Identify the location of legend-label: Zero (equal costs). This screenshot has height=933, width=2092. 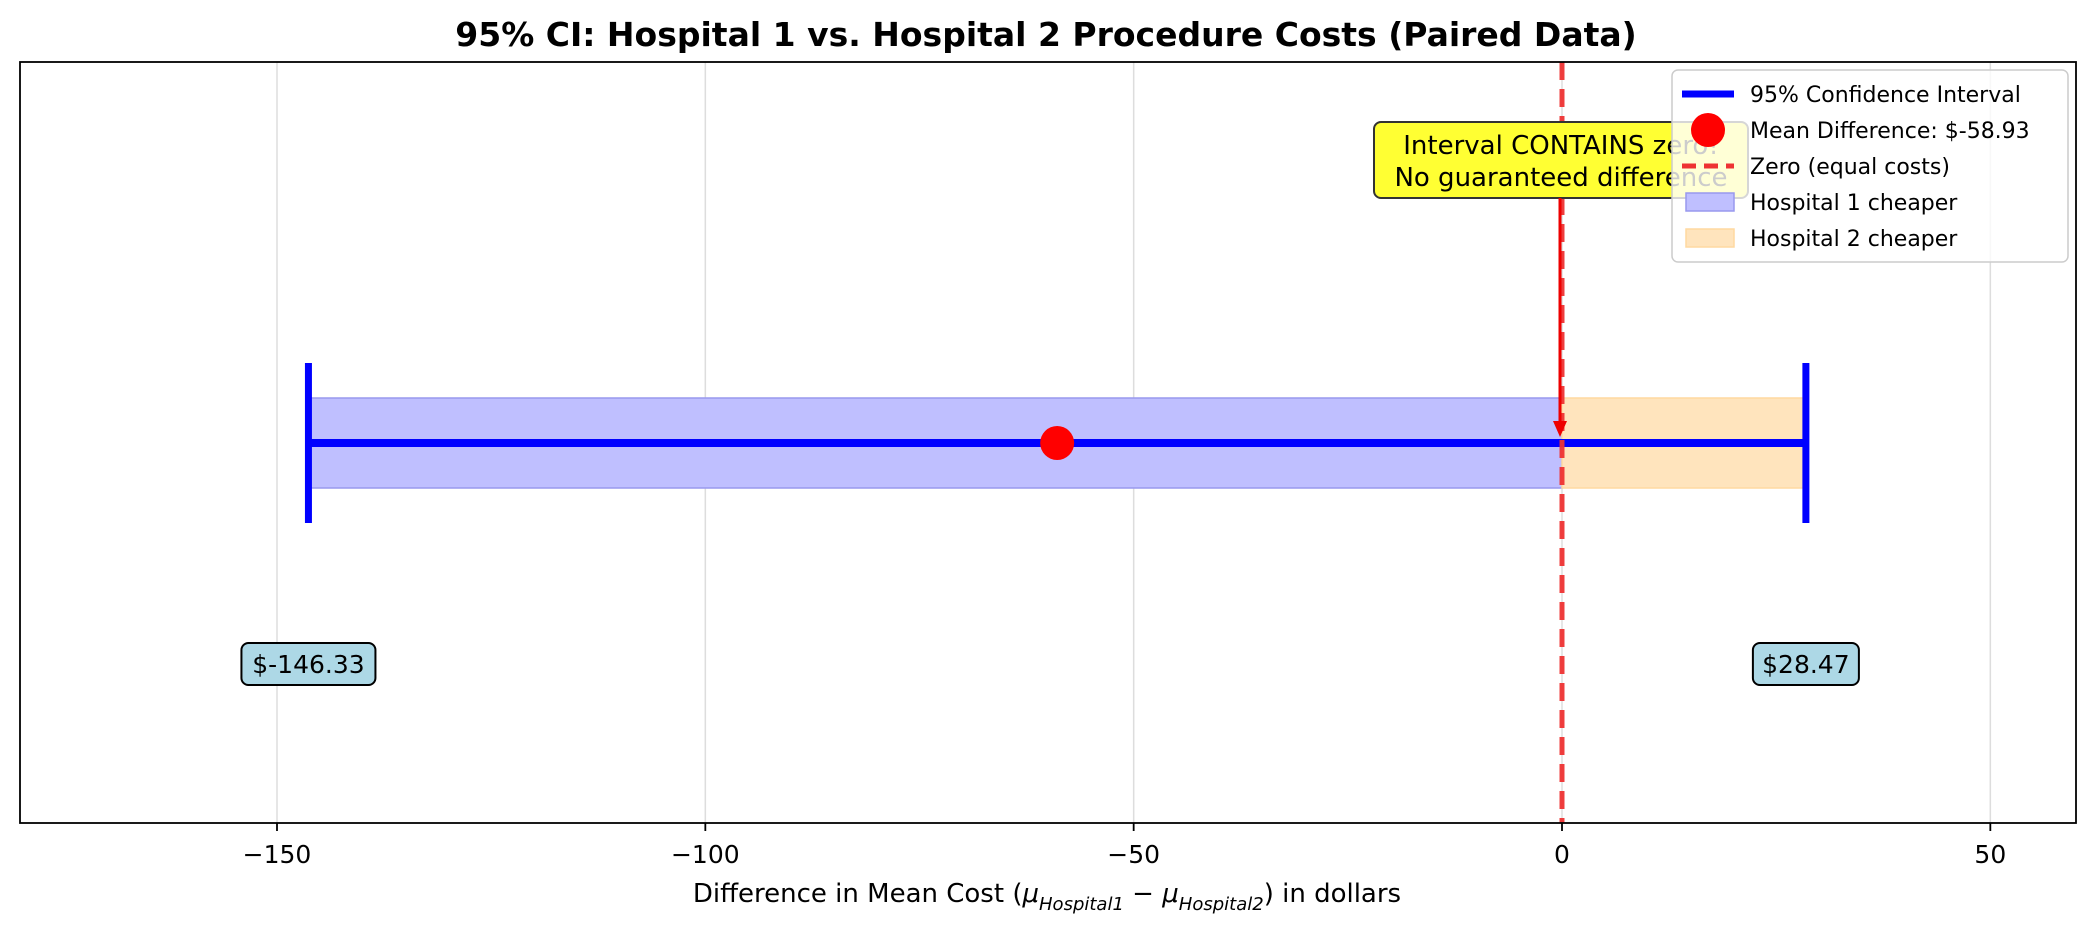
(1850, 167).